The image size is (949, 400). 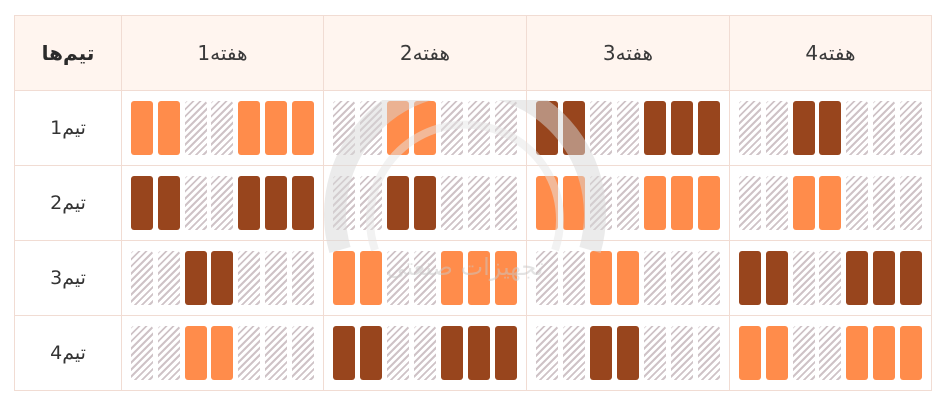 What do you see at coordinates (68, 203) in the screenshot?
I see `team-label: تیم2` at bounding box center [68, 203].